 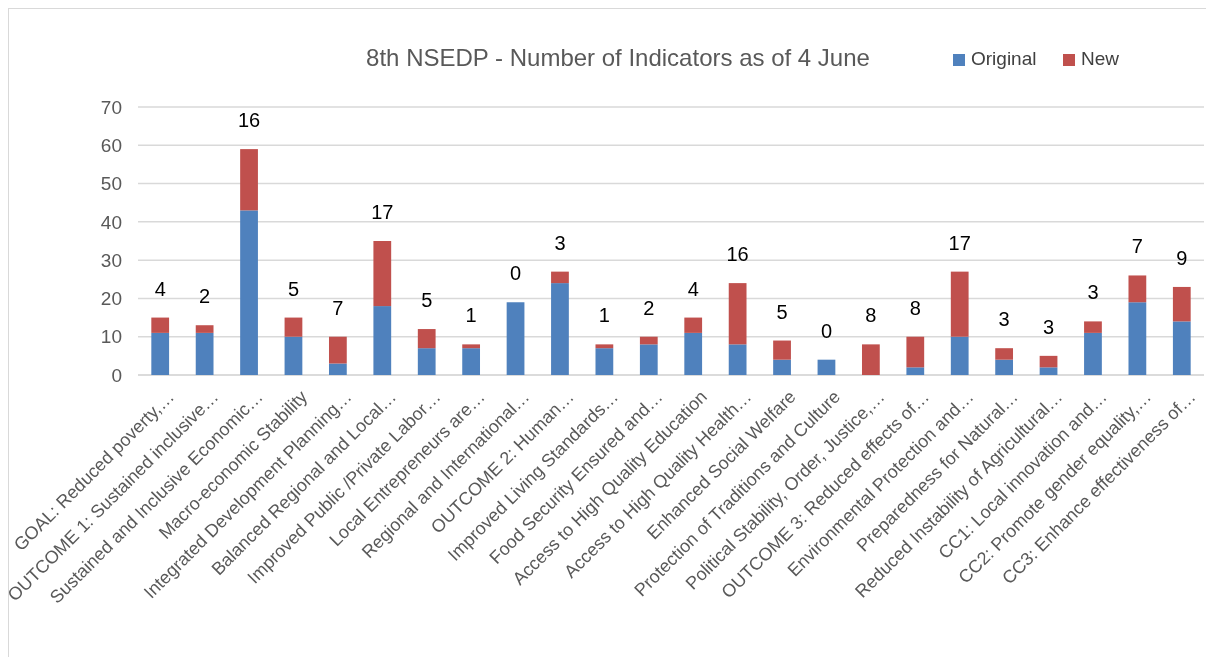 What do you see at coordinates (1100, 58) in the screenshot?
I see `legend-label: New` at bounding box center [1100, 58].